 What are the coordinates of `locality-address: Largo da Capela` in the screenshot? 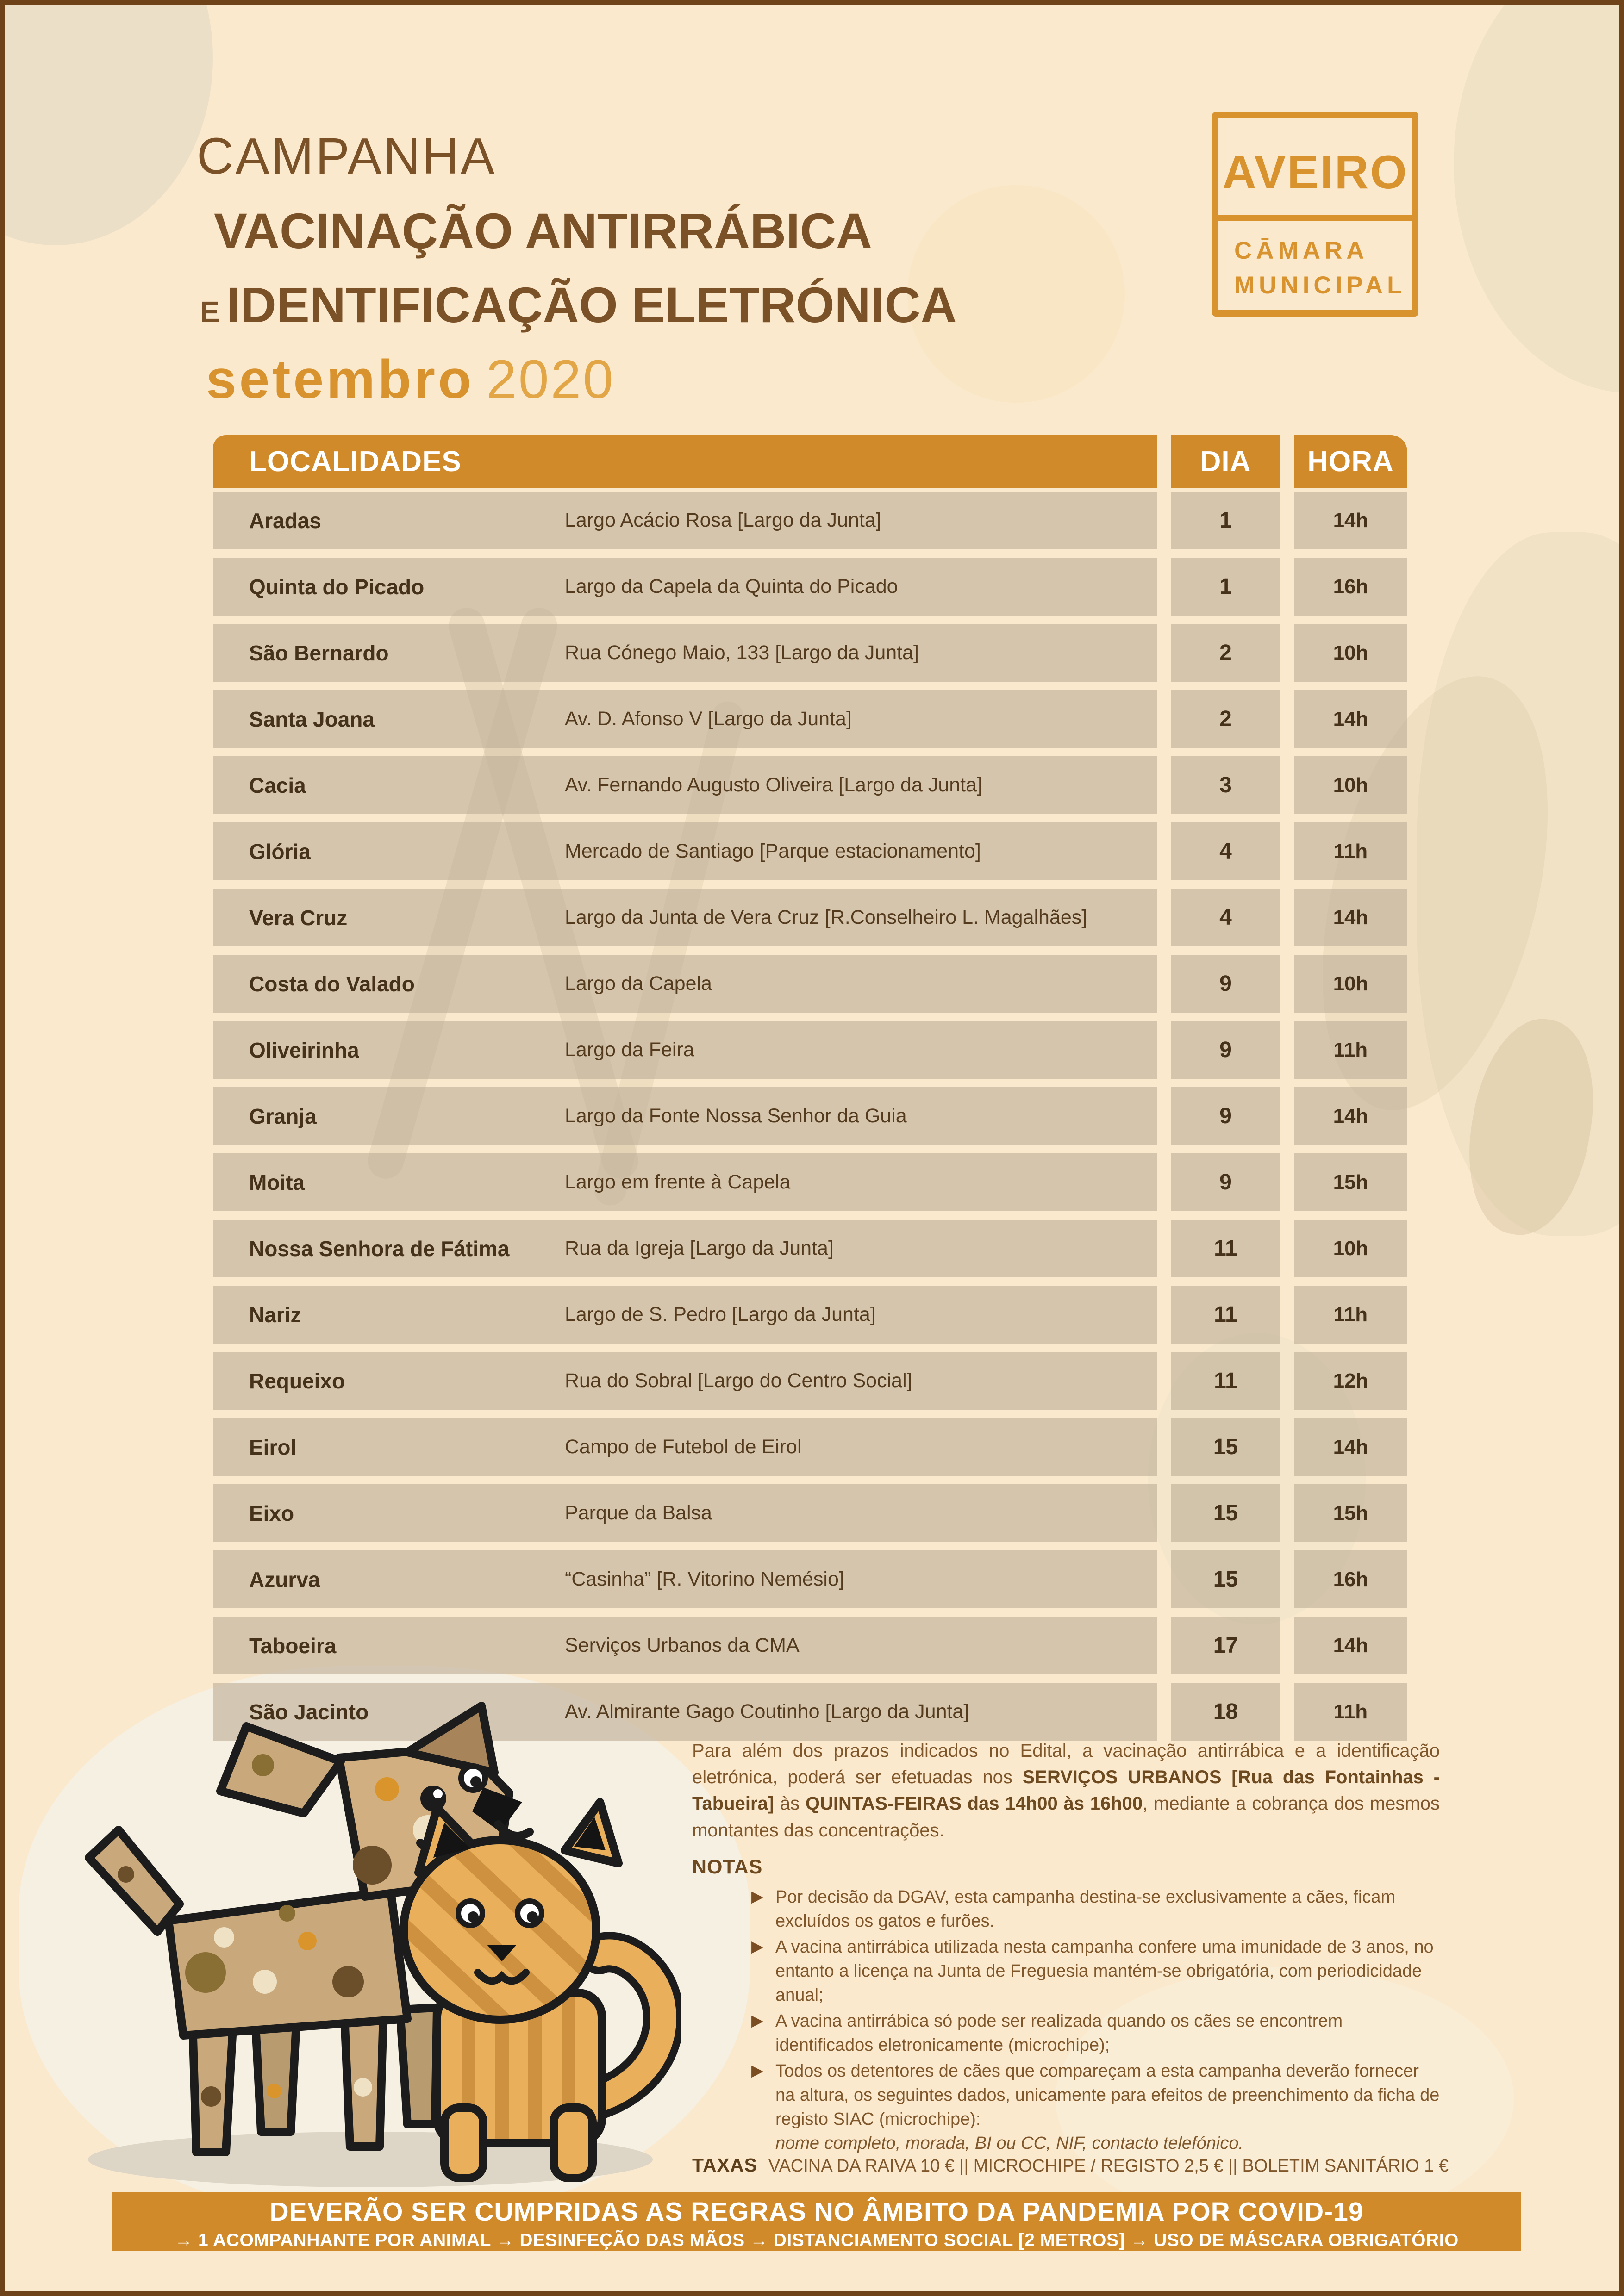 It's located at (638, 983).